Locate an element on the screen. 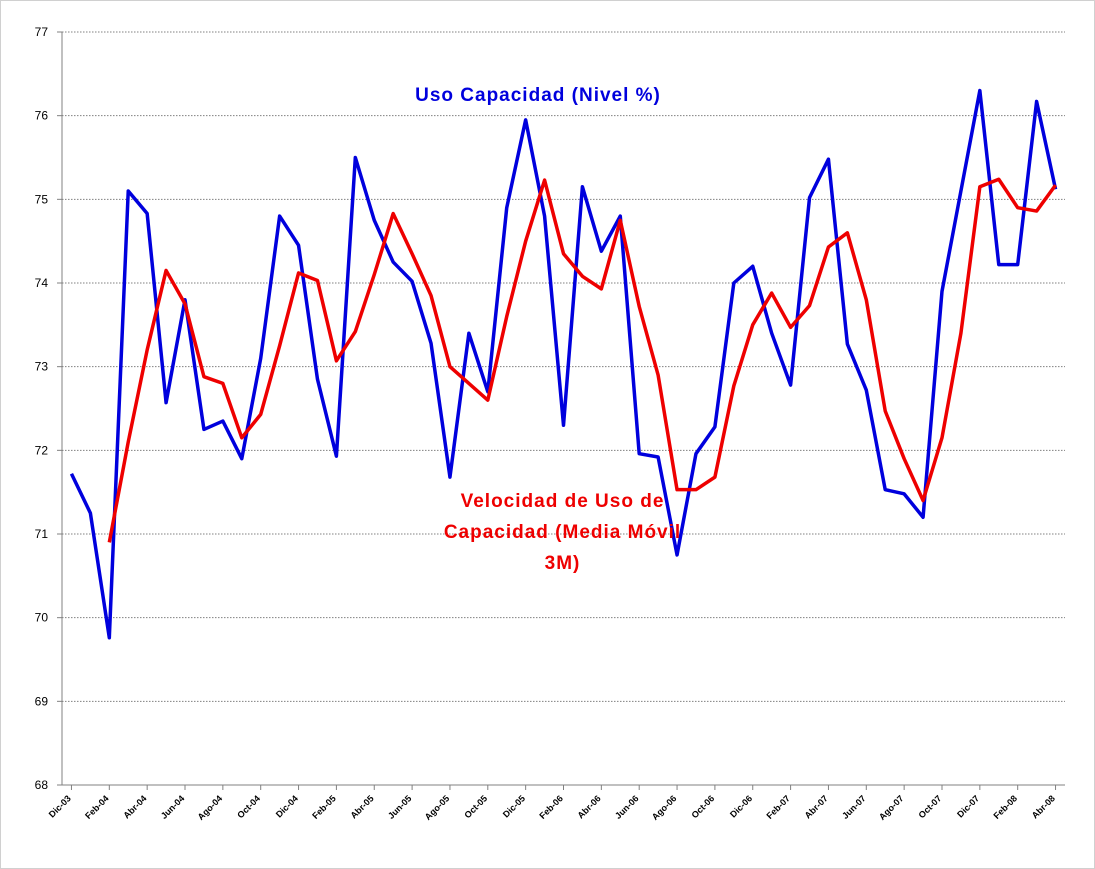  y-tick-label: 70 is located at coordinates (42, 618).